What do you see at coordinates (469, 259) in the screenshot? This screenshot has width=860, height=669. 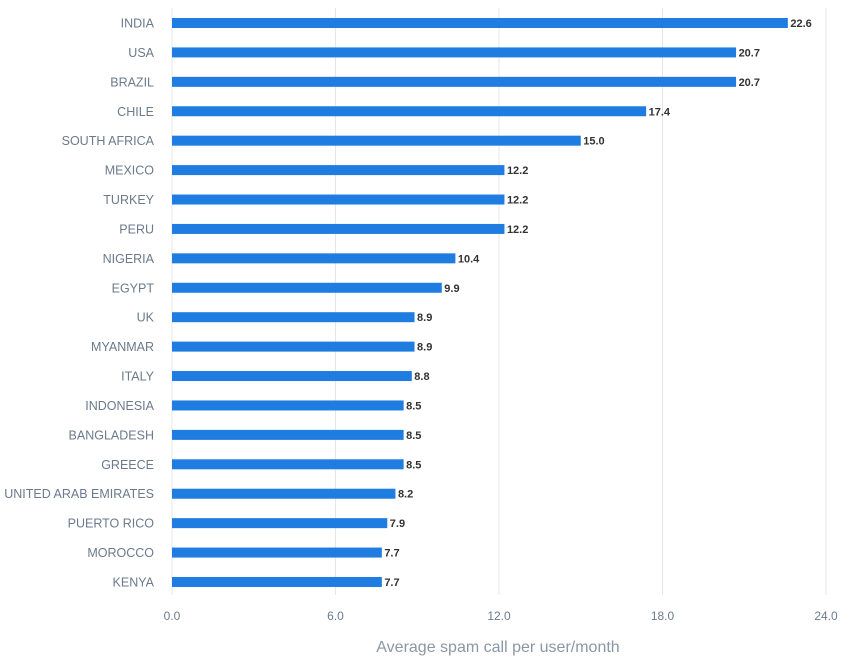 I see `value-label: 10.4` at bounding box center [469, 259].